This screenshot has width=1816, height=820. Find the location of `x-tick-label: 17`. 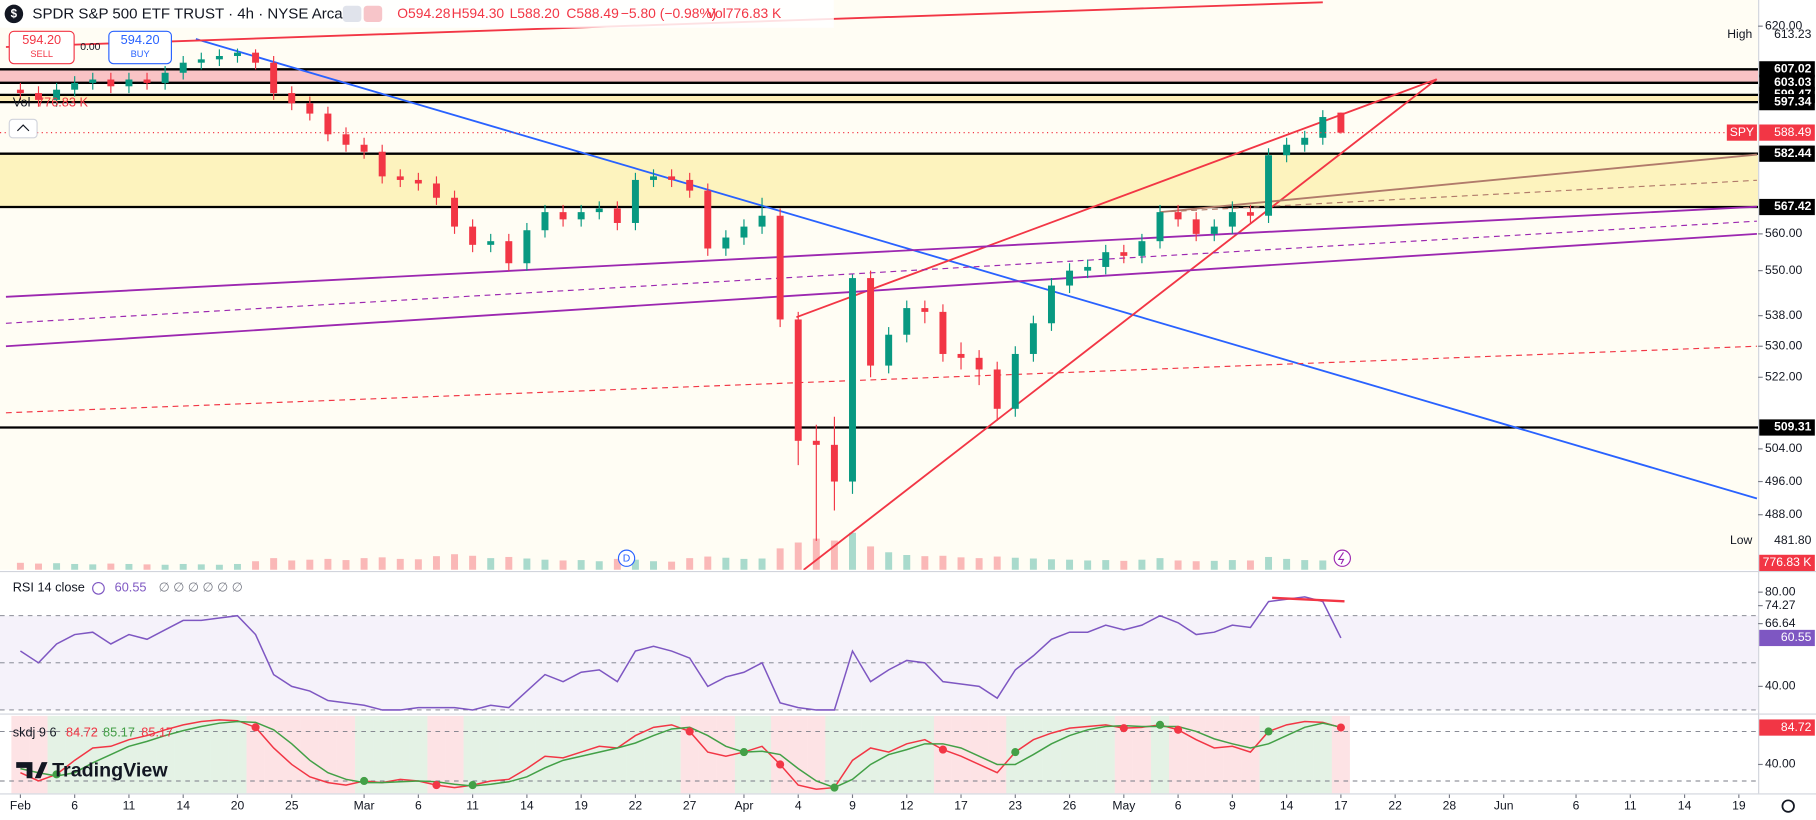

x-tick-label: 17 is located at coordinates (961, 805).